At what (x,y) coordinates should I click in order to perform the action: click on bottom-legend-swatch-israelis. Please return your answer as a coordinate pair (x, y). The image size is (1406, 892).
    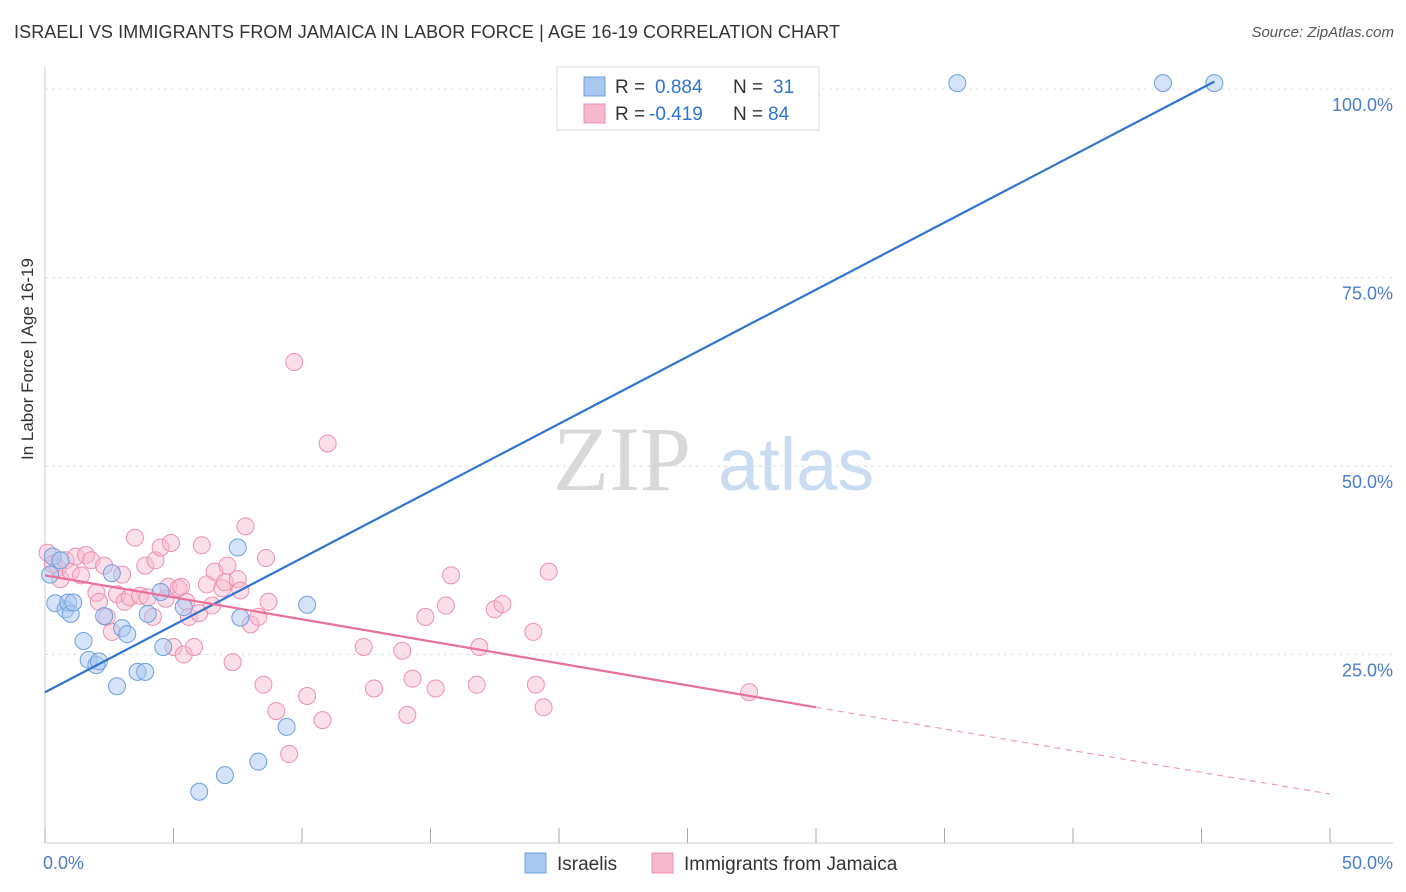
    Looking at the image, I should click on (535, 863).